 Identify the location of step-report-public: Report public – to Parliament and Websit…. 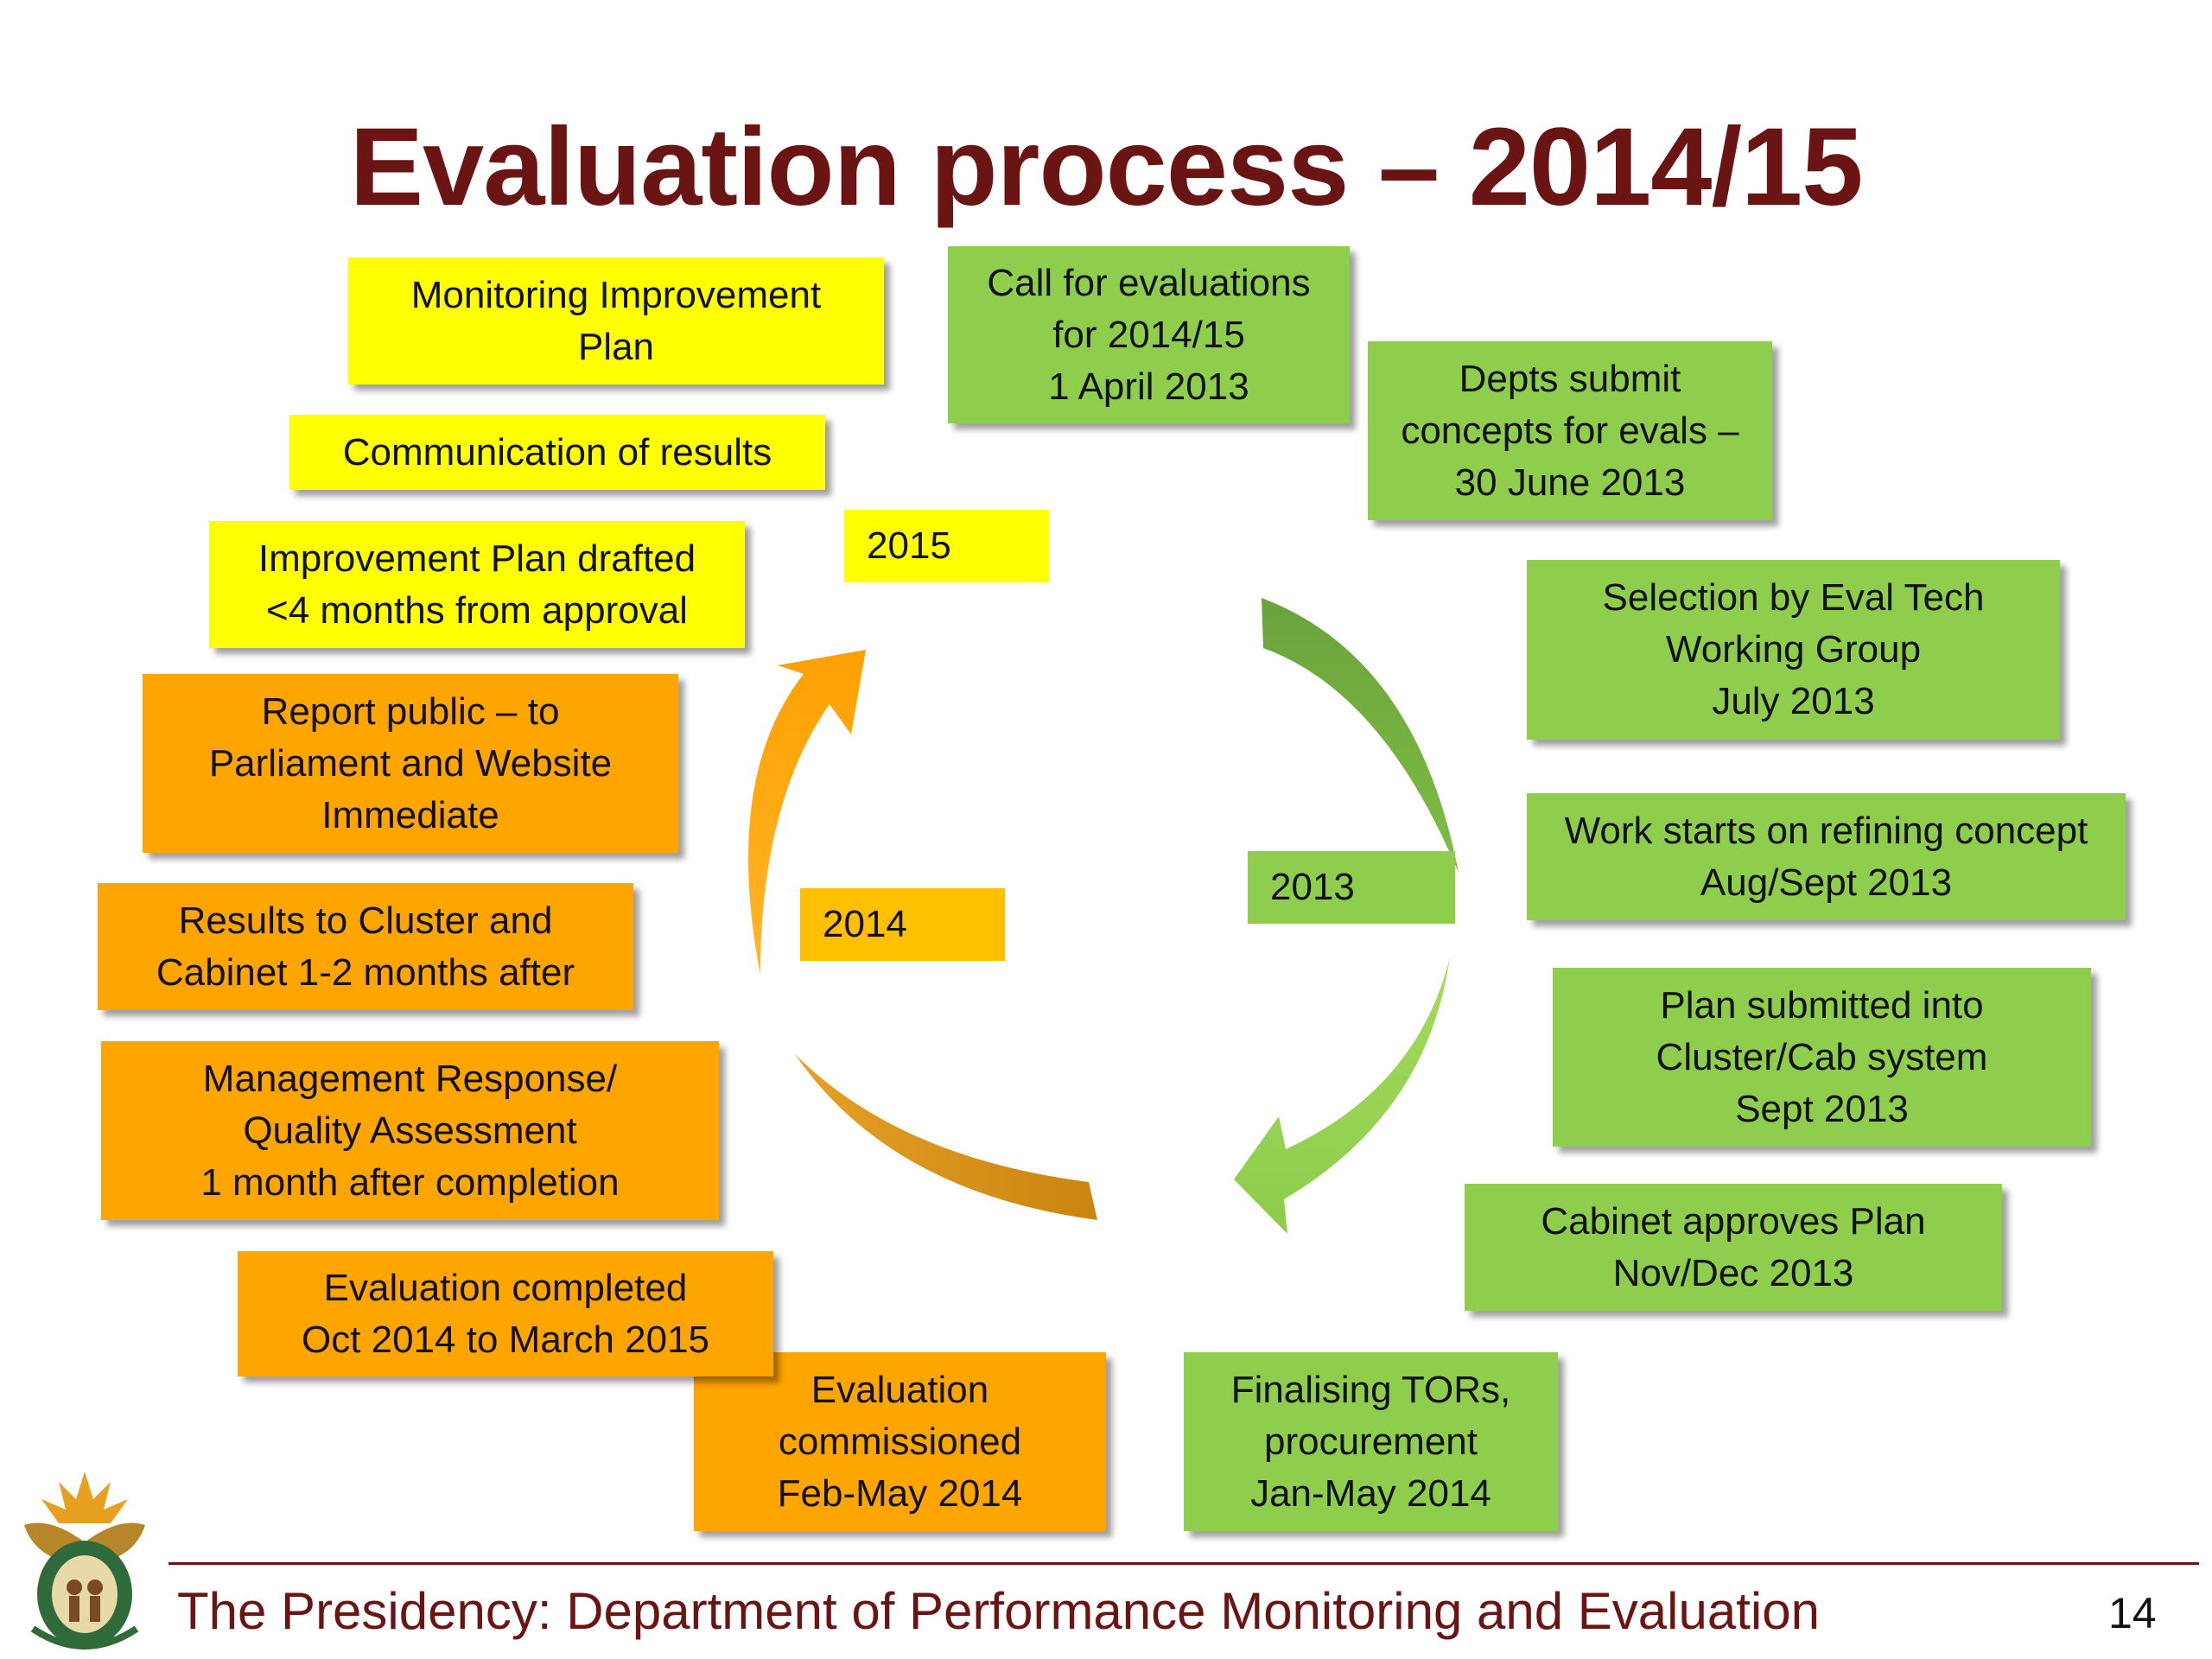
(410, 763).